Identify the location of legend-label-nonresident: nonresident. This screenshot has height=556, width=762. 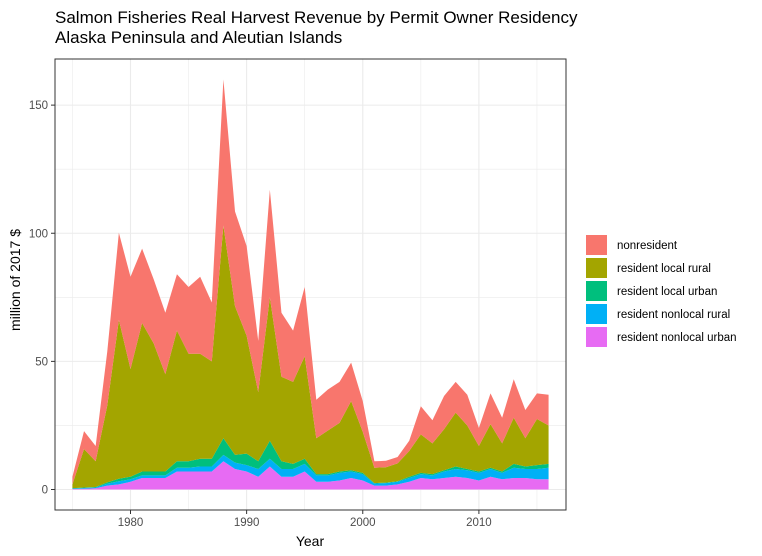
(647, 246).